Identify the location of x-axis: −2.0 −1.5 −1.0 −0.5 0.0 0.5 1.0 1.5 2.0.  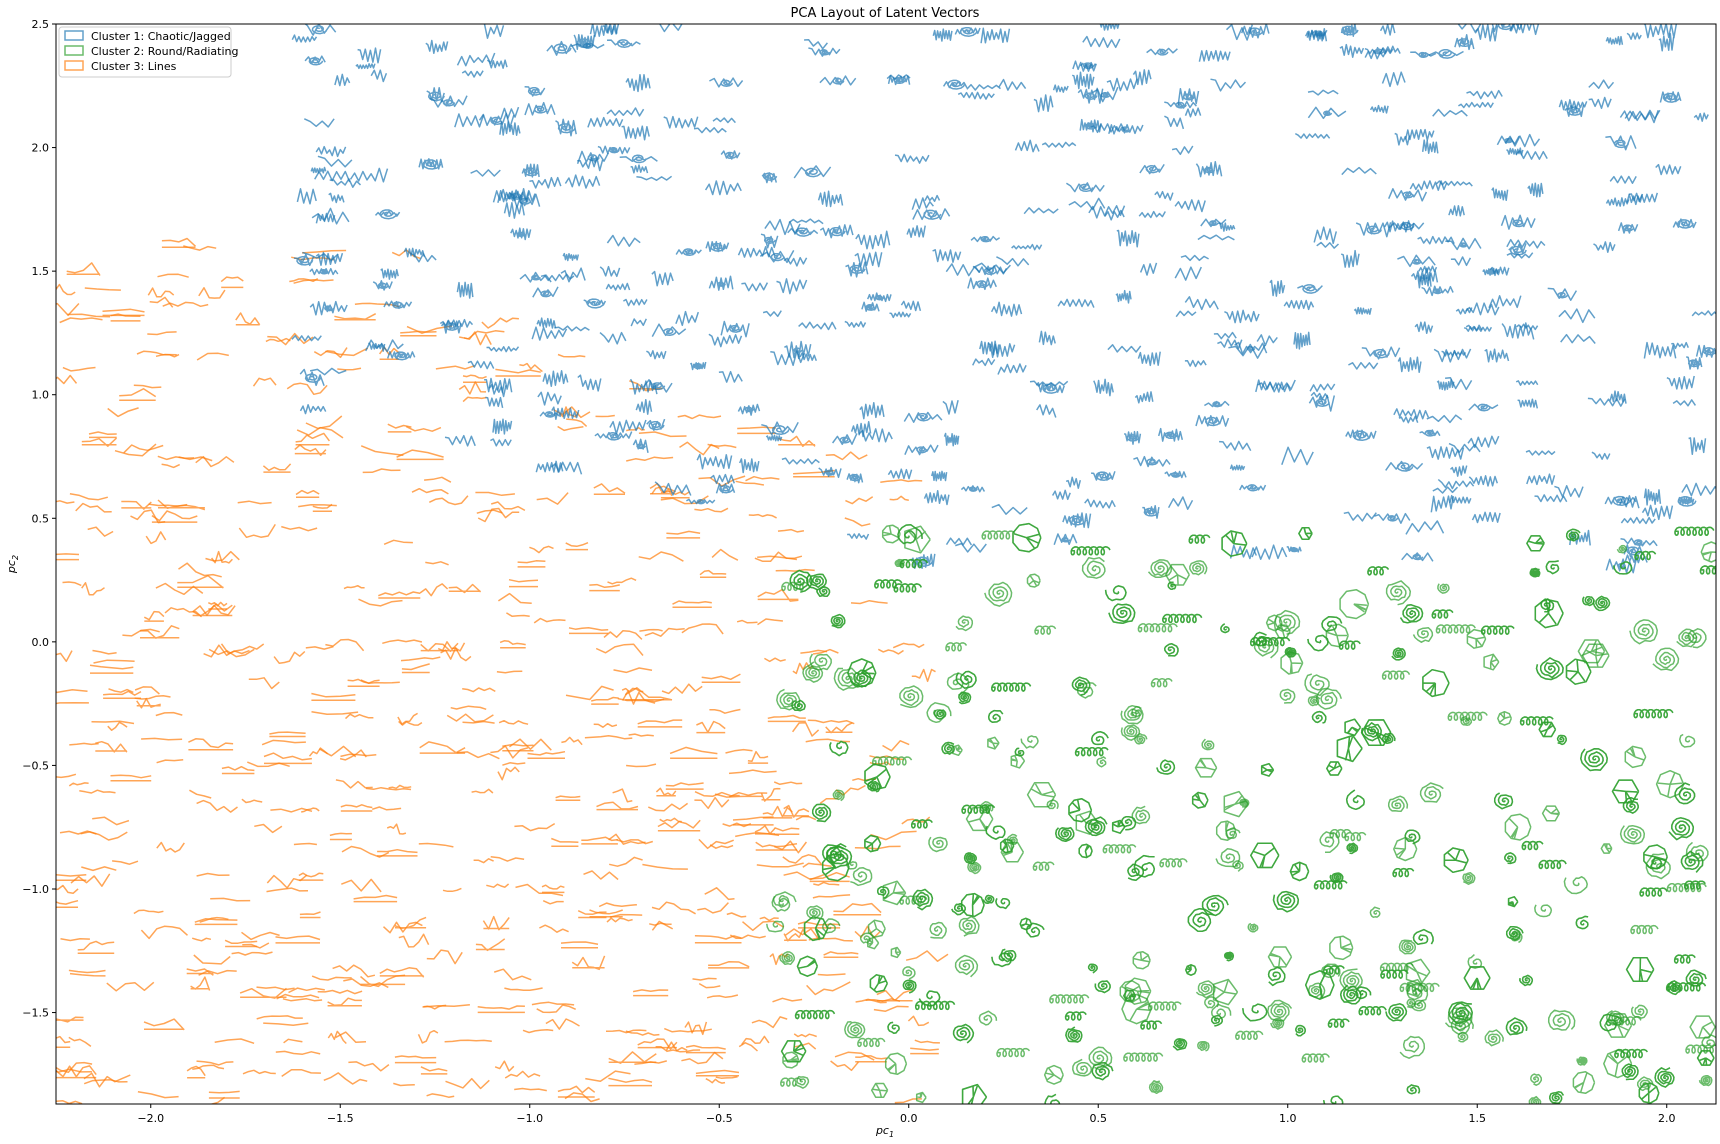
(906, 1114).